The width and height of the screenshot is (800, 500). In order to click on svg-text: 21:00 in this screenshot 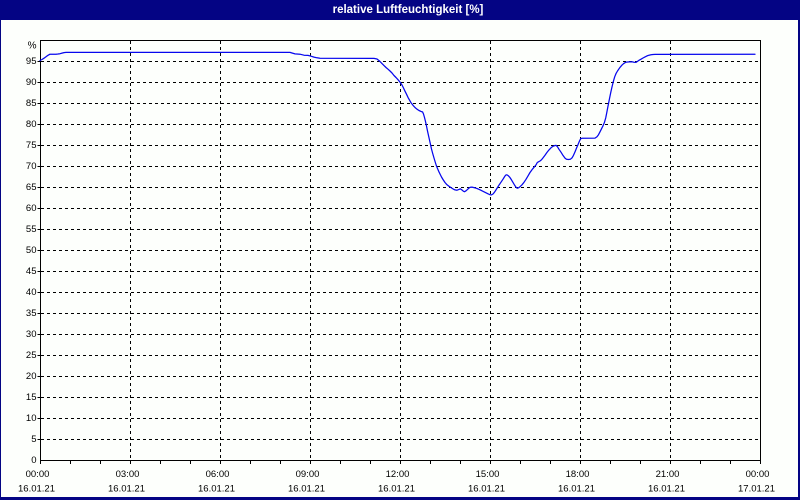, I will do `click(668, 474)`.